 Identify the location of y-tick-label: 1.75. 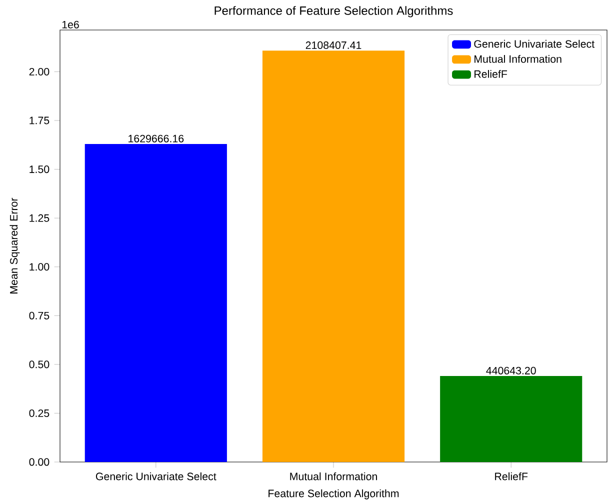
(40, 120).